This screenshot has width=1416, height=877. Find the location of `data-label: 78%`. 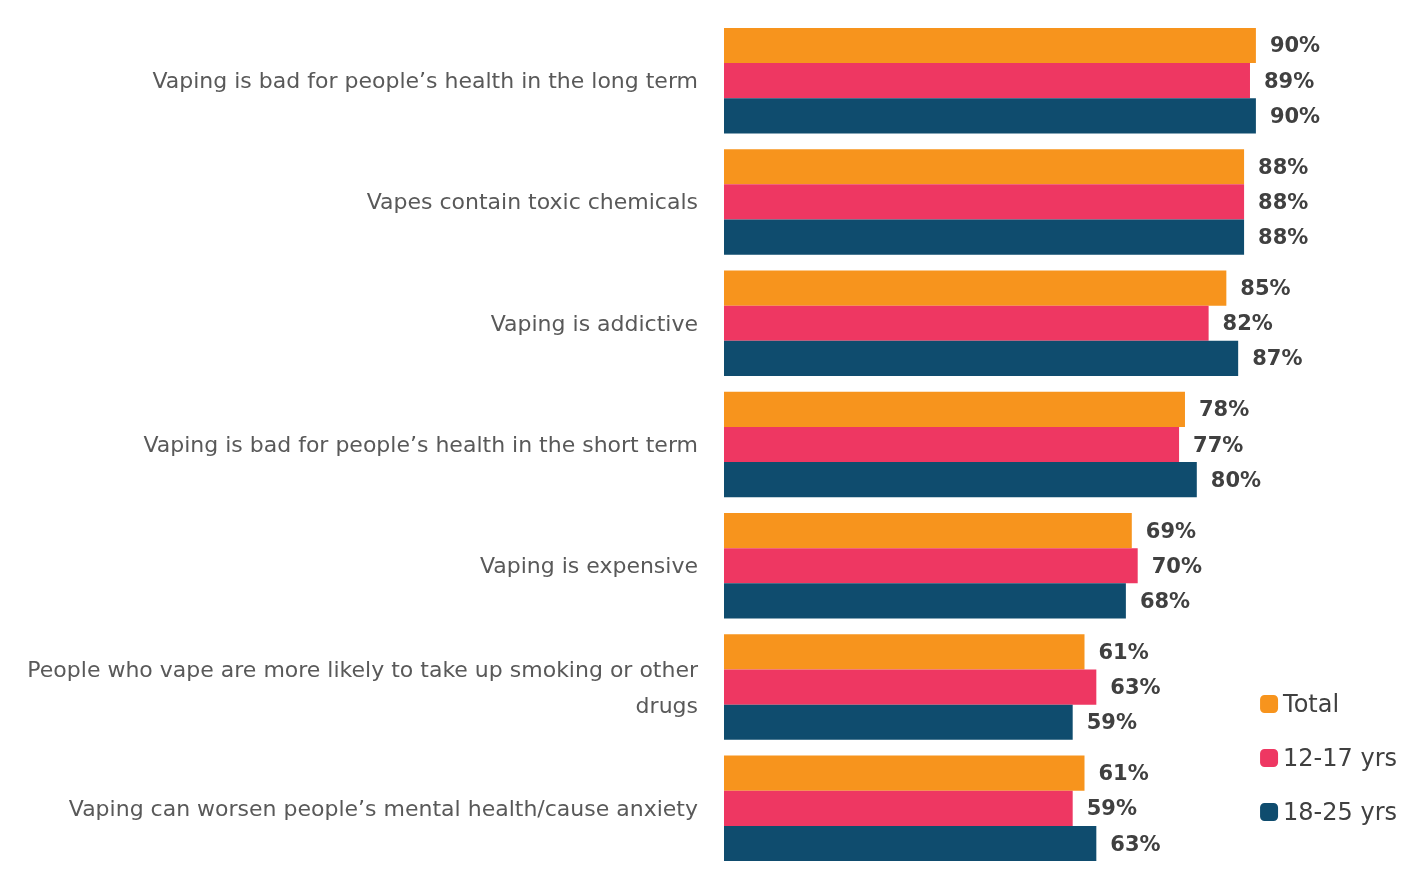

data-label: 78% is located at coordinates (1224, 409).